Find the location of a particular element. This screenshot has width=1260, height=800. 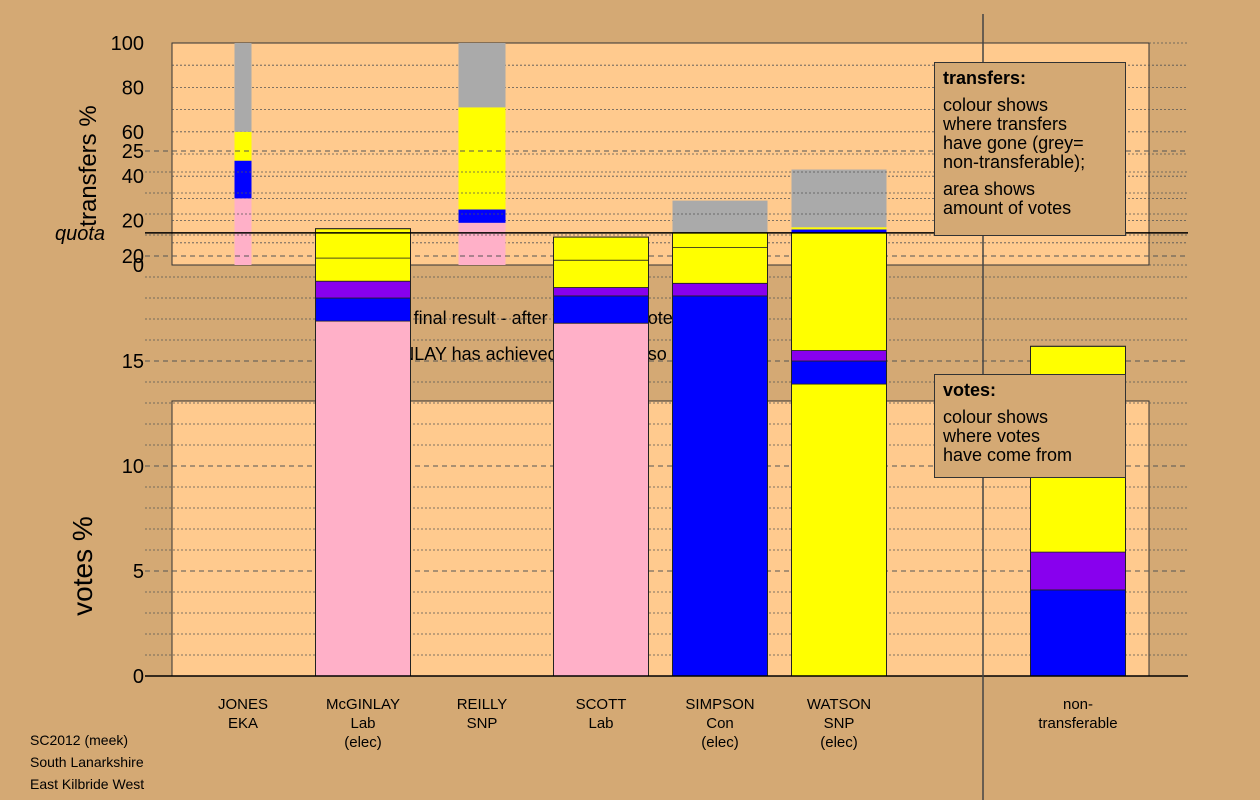

candidate-party-label: Con is located at coordinates (720, 723).